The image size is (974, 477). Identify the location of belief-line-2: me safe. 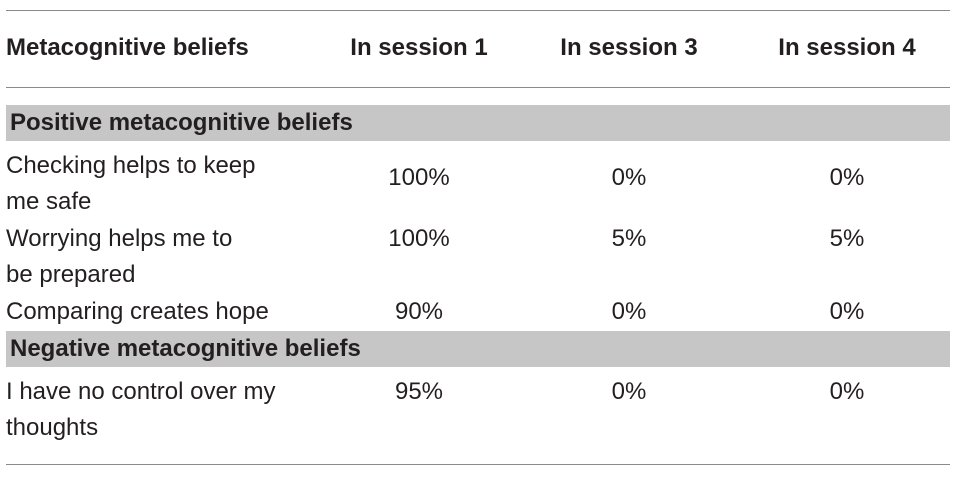
(49, 201).